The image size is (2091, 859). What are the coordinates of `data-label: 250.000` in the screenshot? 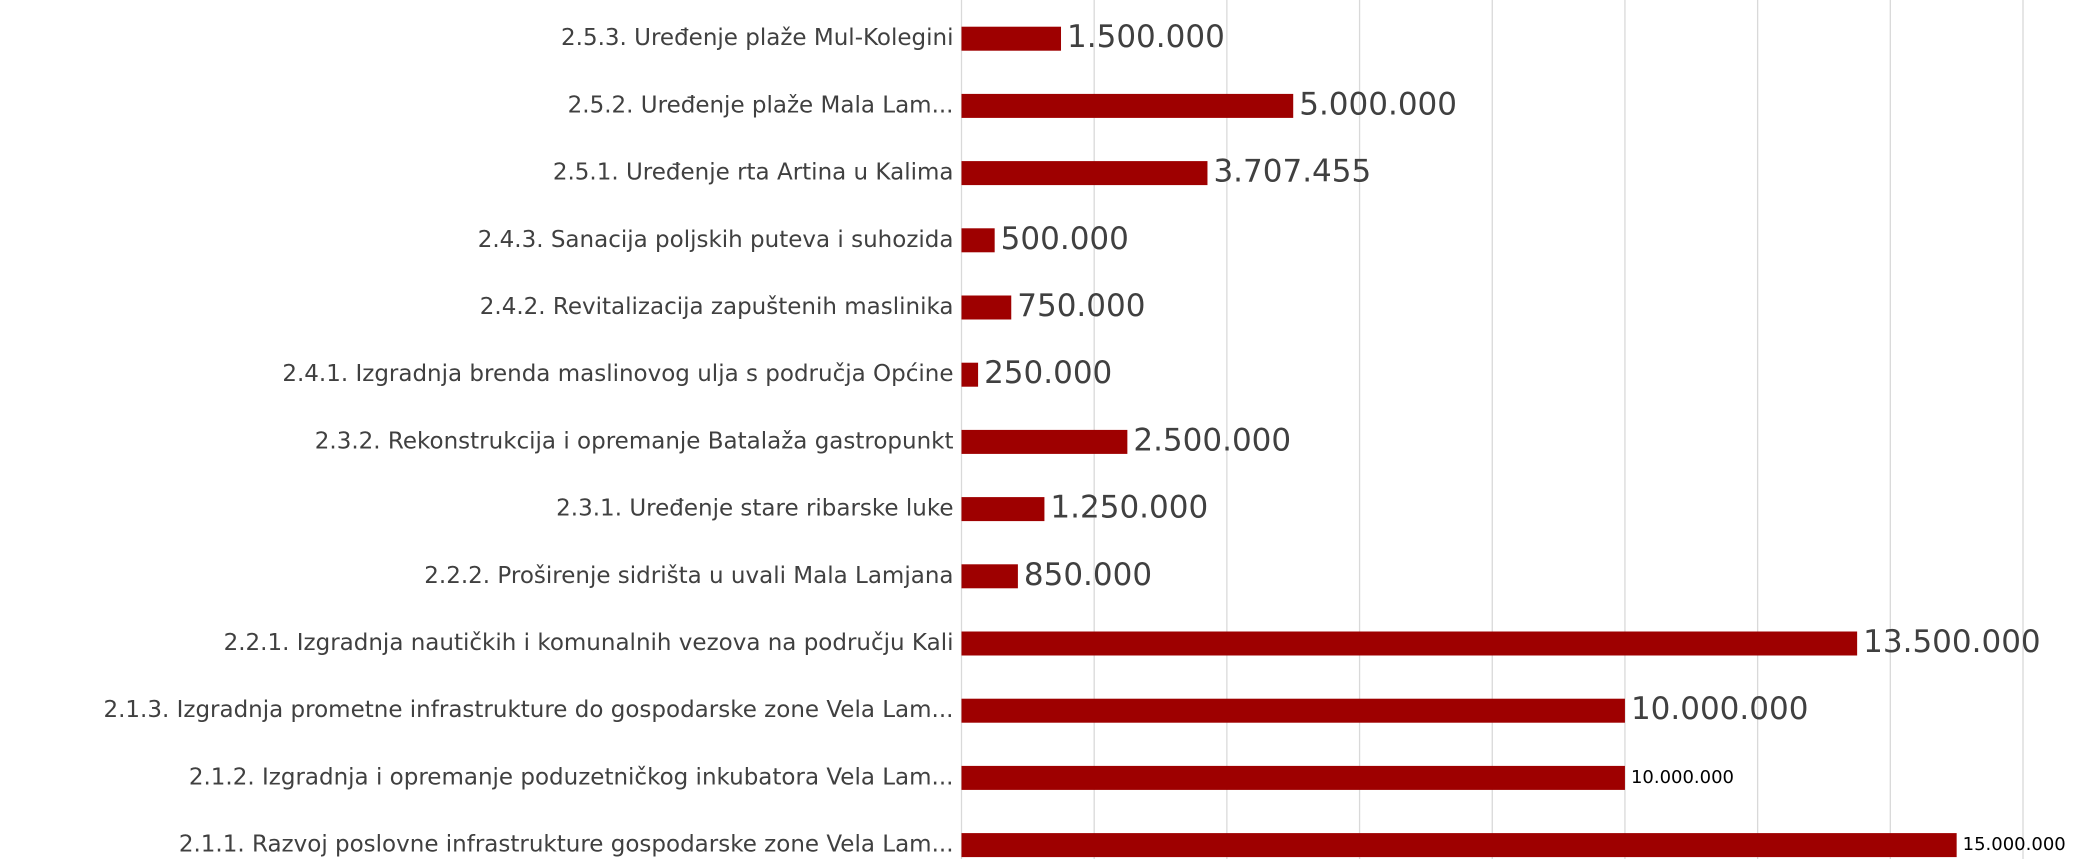 It's located at (1048, 373).